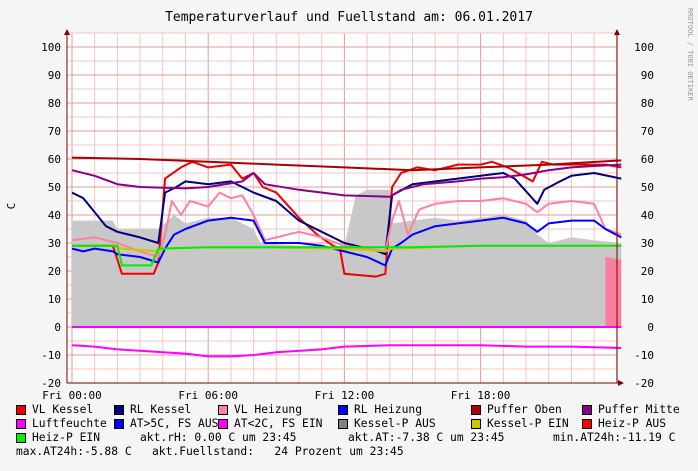 The height and width of the screenshot is (471, 698). Describe the element at coordinates (74, 451) in the screenshot. I see `stat-max-at24: max.AT24h:-5.88 C` at that location.